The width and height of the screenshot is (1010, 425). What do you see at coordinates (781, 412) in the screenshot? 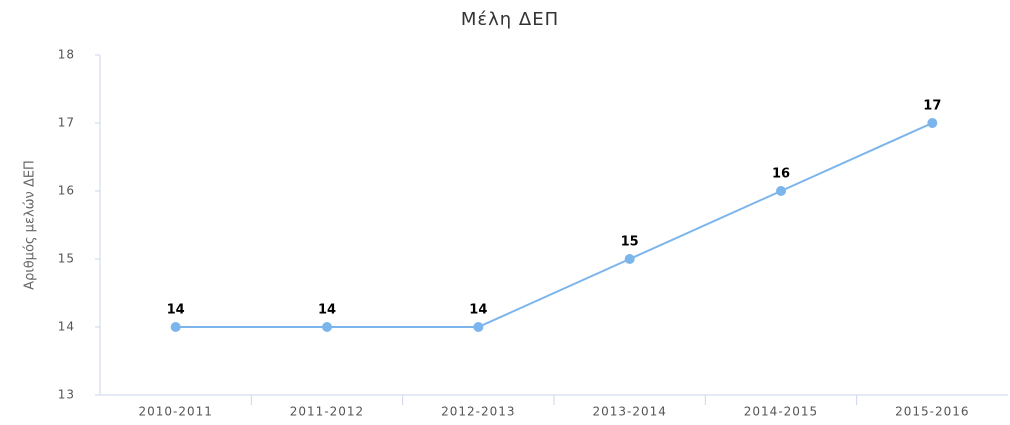
I see `x-tick-label: 2014-2015` at bounding box center [781, 412].